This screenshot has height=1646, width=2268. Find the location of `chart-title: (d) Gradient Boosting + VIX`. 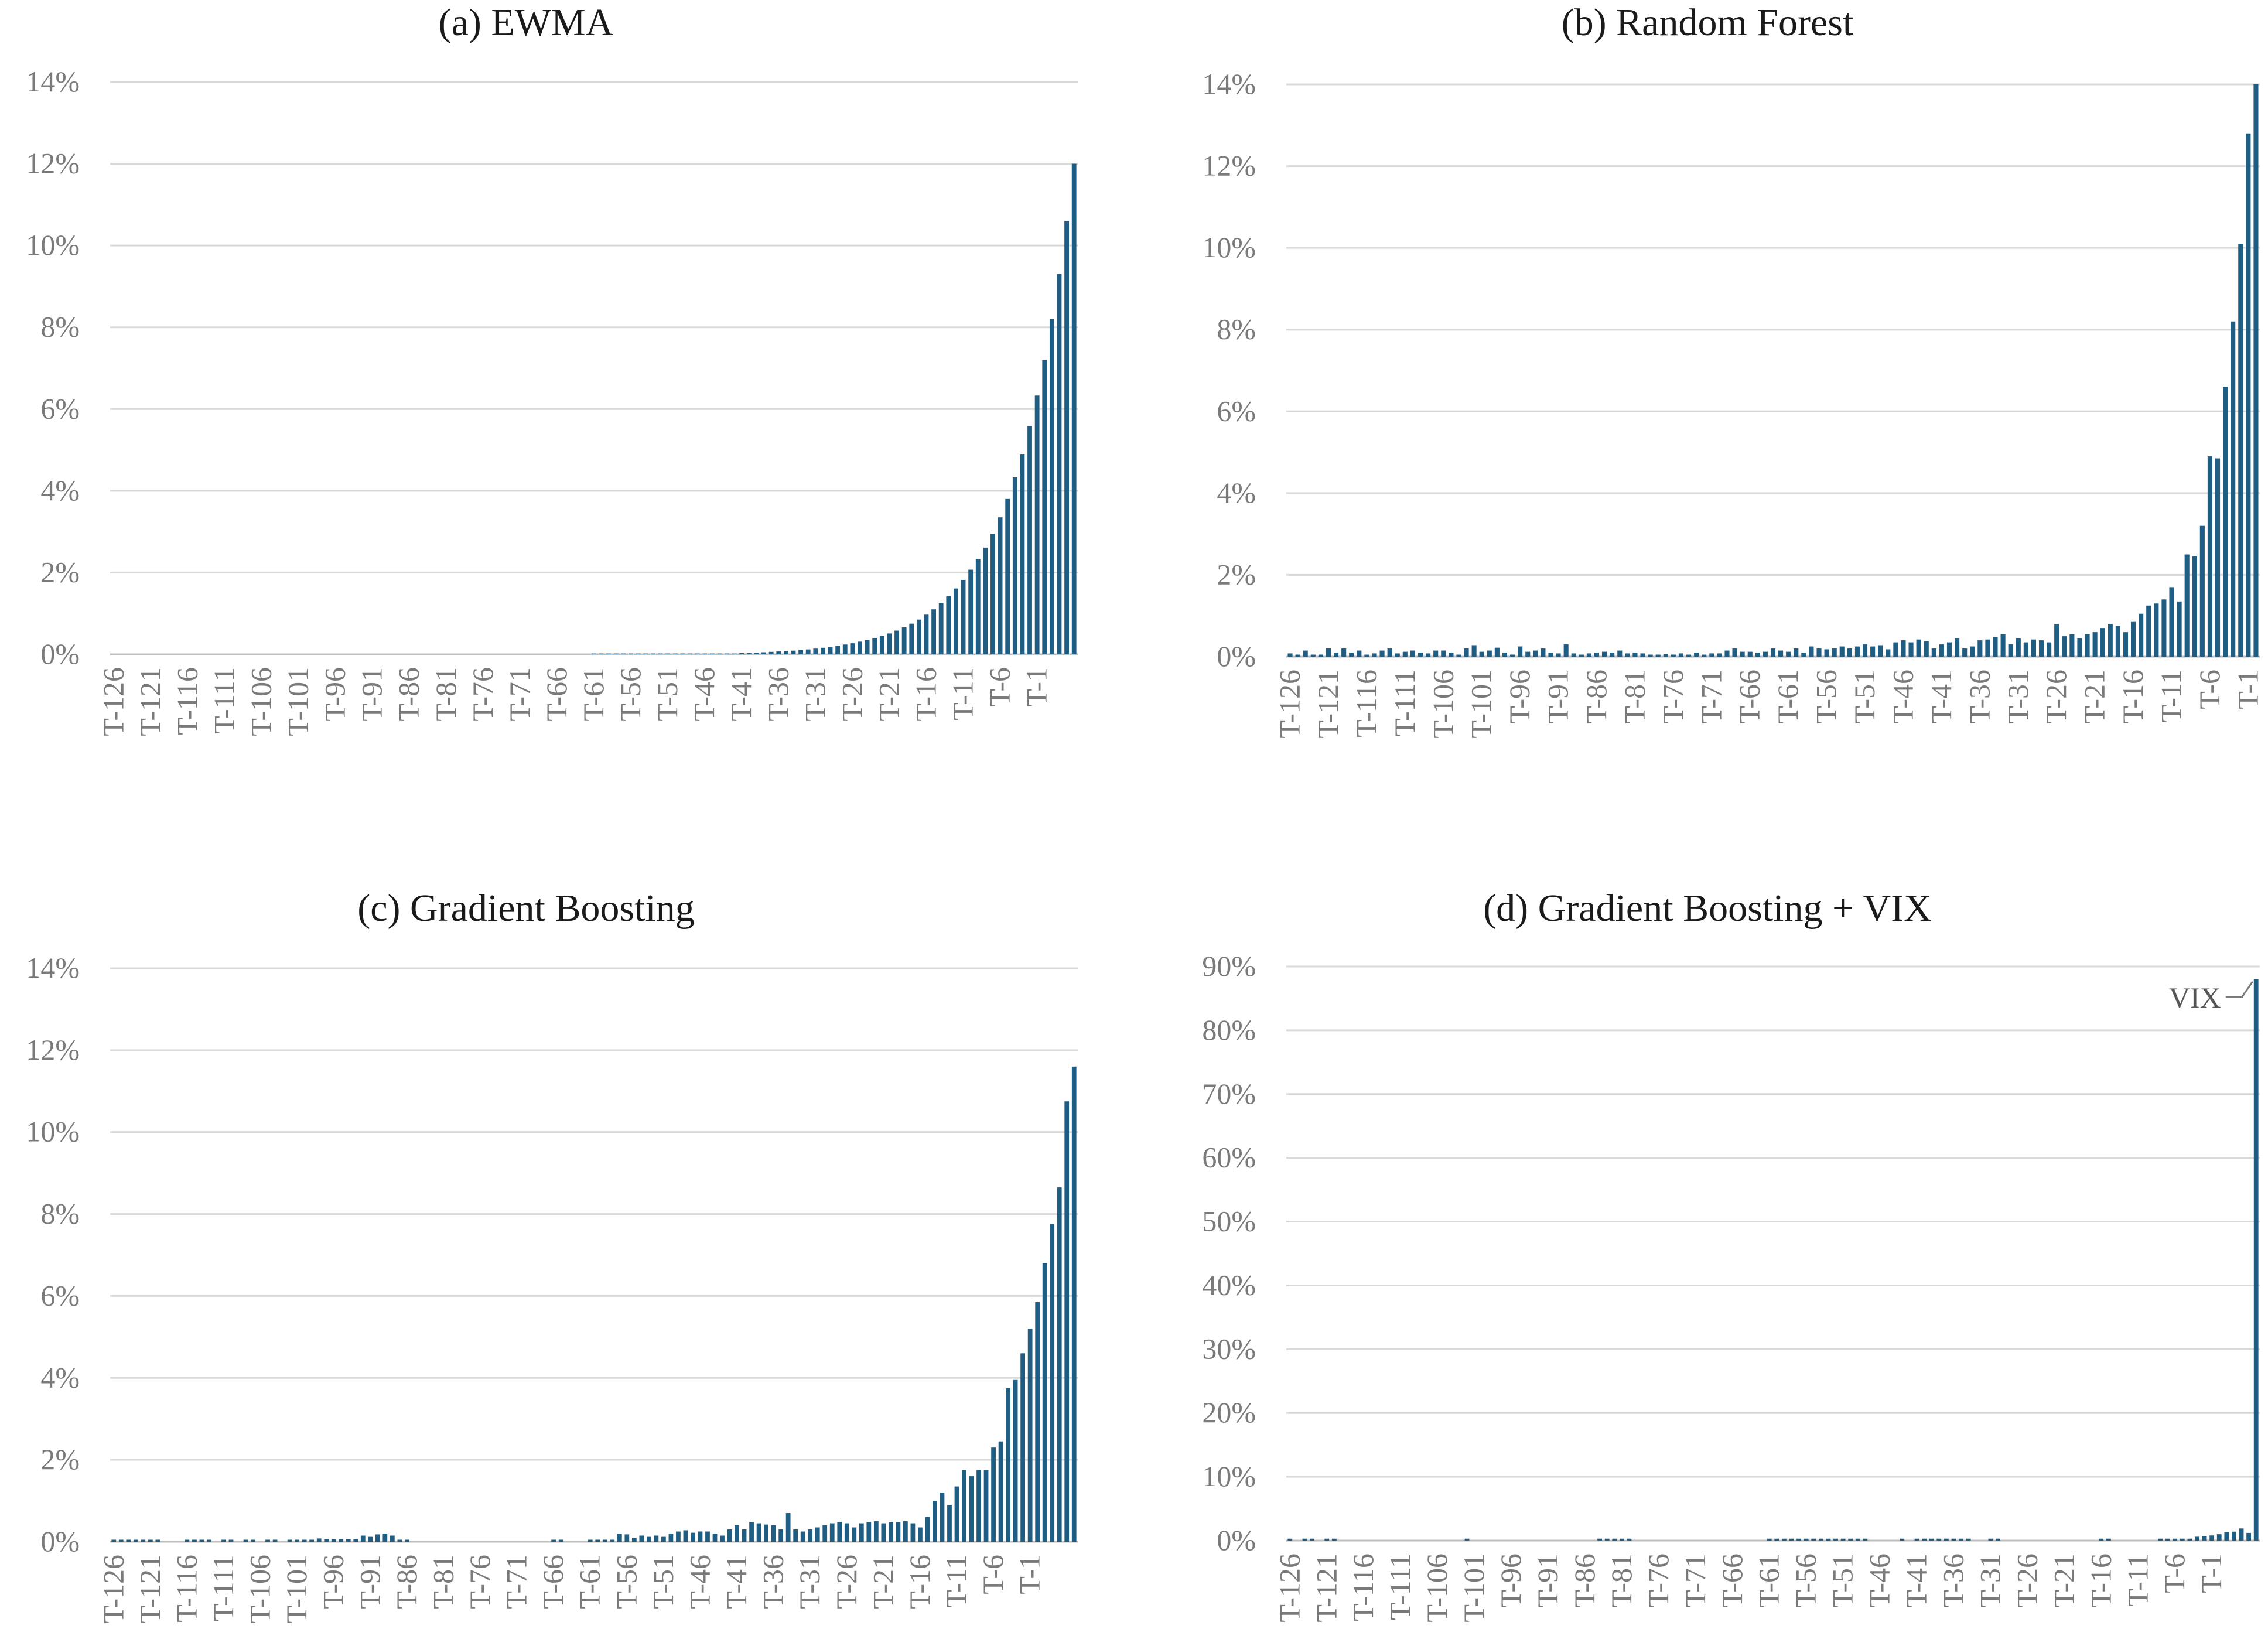

chart-title: (d) Gradient Boosting + VIX is located at coordinates (1707, 908).